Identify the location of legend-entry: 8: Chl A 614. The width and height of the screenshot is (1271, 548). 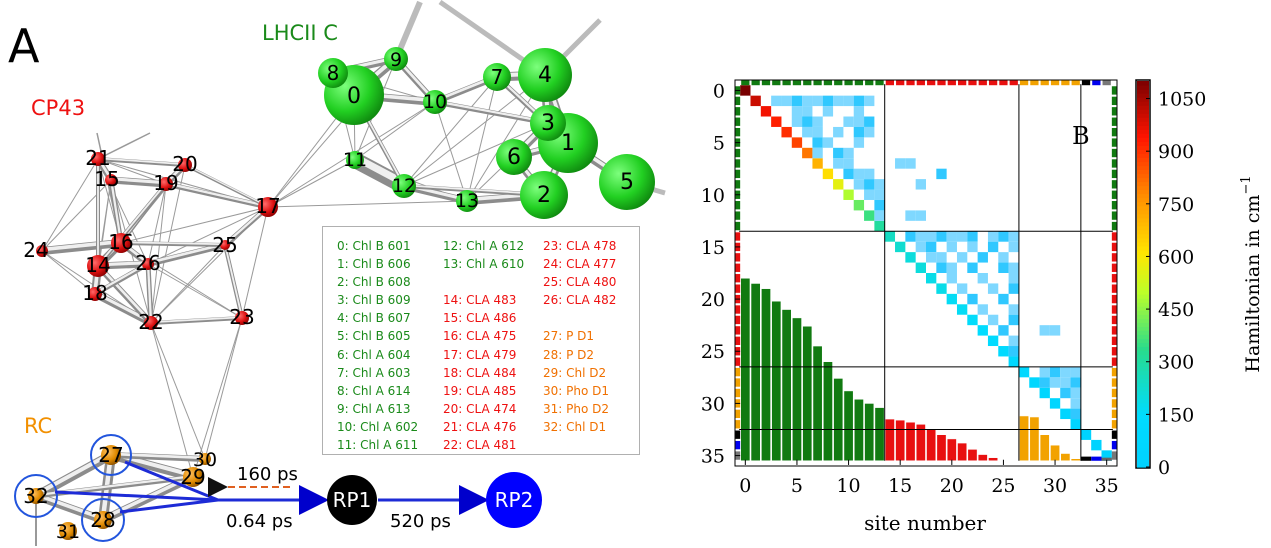
(374, 390).